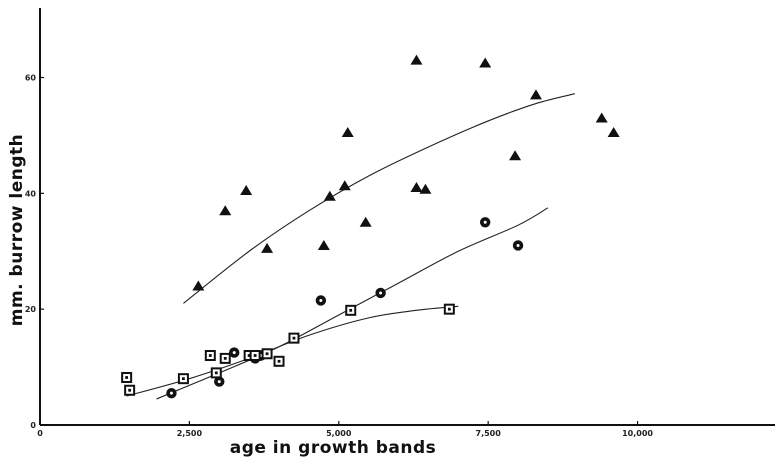 This screenshot has width=777, height=458. I want to click on x-tick-label: 10,000, so click(637, 433).